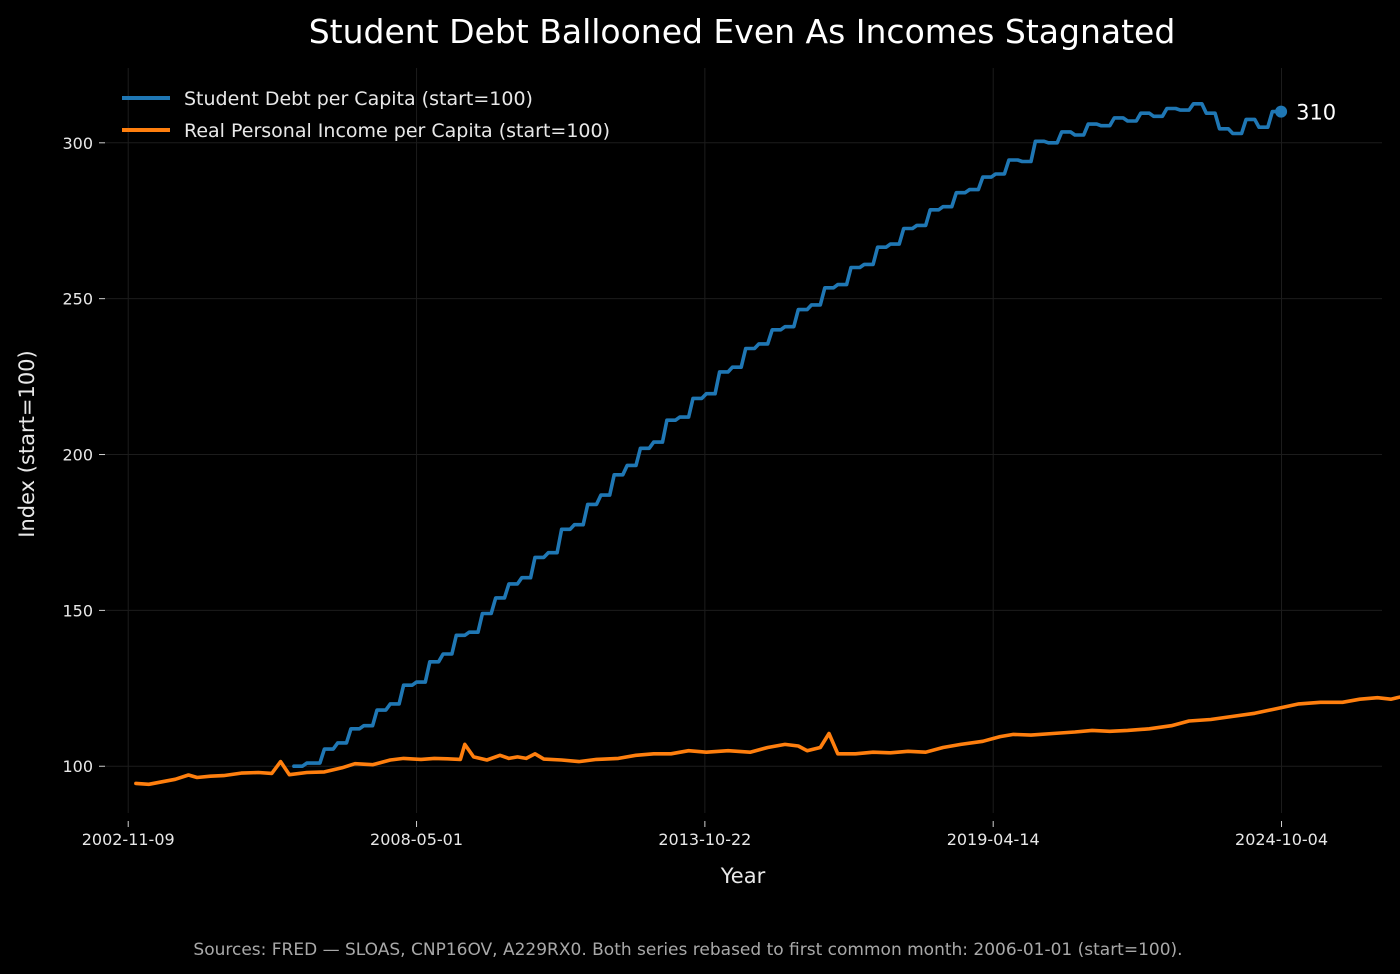 This screenshot has width=1400, height=974. Describe the element at coordinates (77, 143) in the screenshot. I see `y-tick-label: 300` at that location.